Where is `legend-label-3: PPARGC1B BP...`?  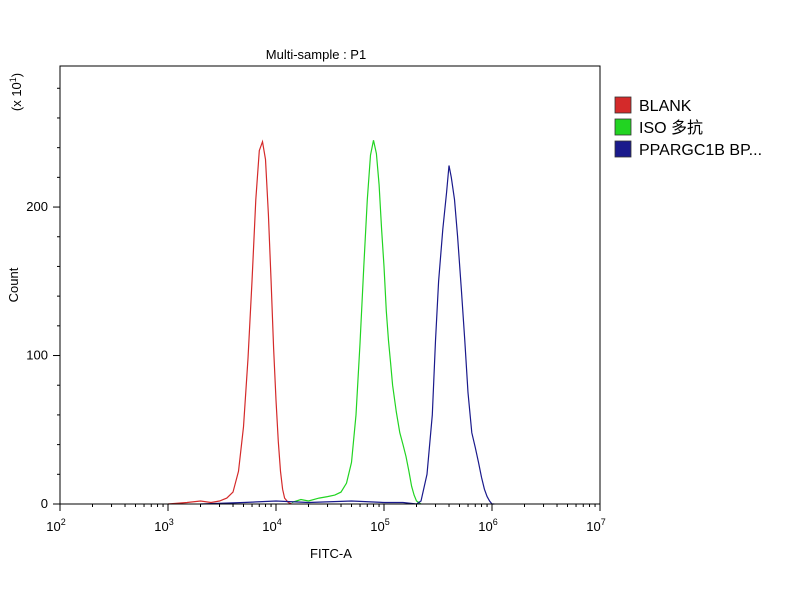
legend-label-3: PPARGC1B BP... is located at coordinates (700, 150).